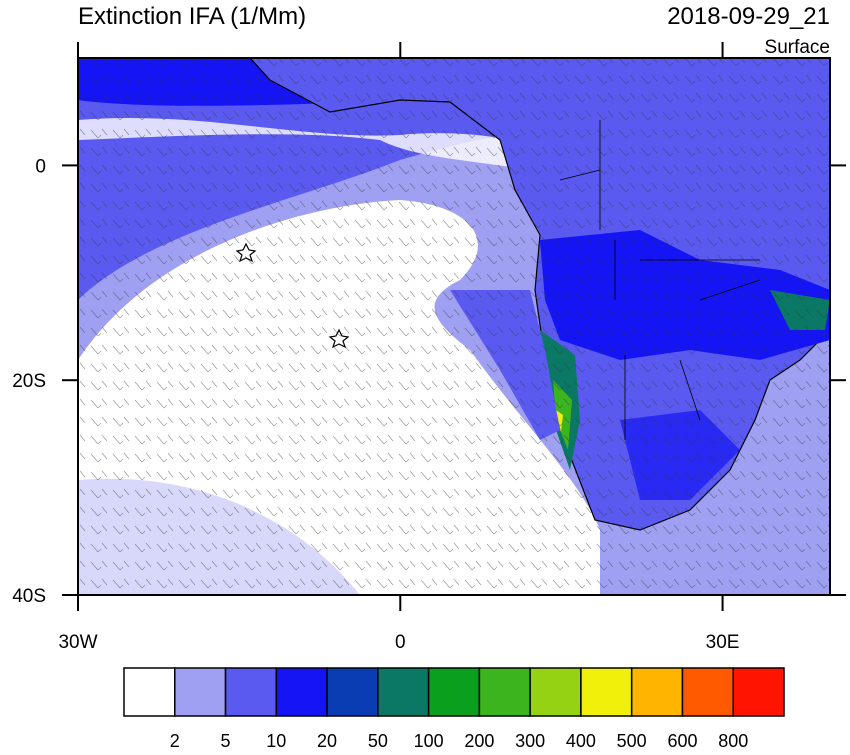 The width and height of the screenshot is (850, 755). What do you see at coordinates (797, 47) in the screenshot?
I see `level: Surface` at bounding box center [797, 47].